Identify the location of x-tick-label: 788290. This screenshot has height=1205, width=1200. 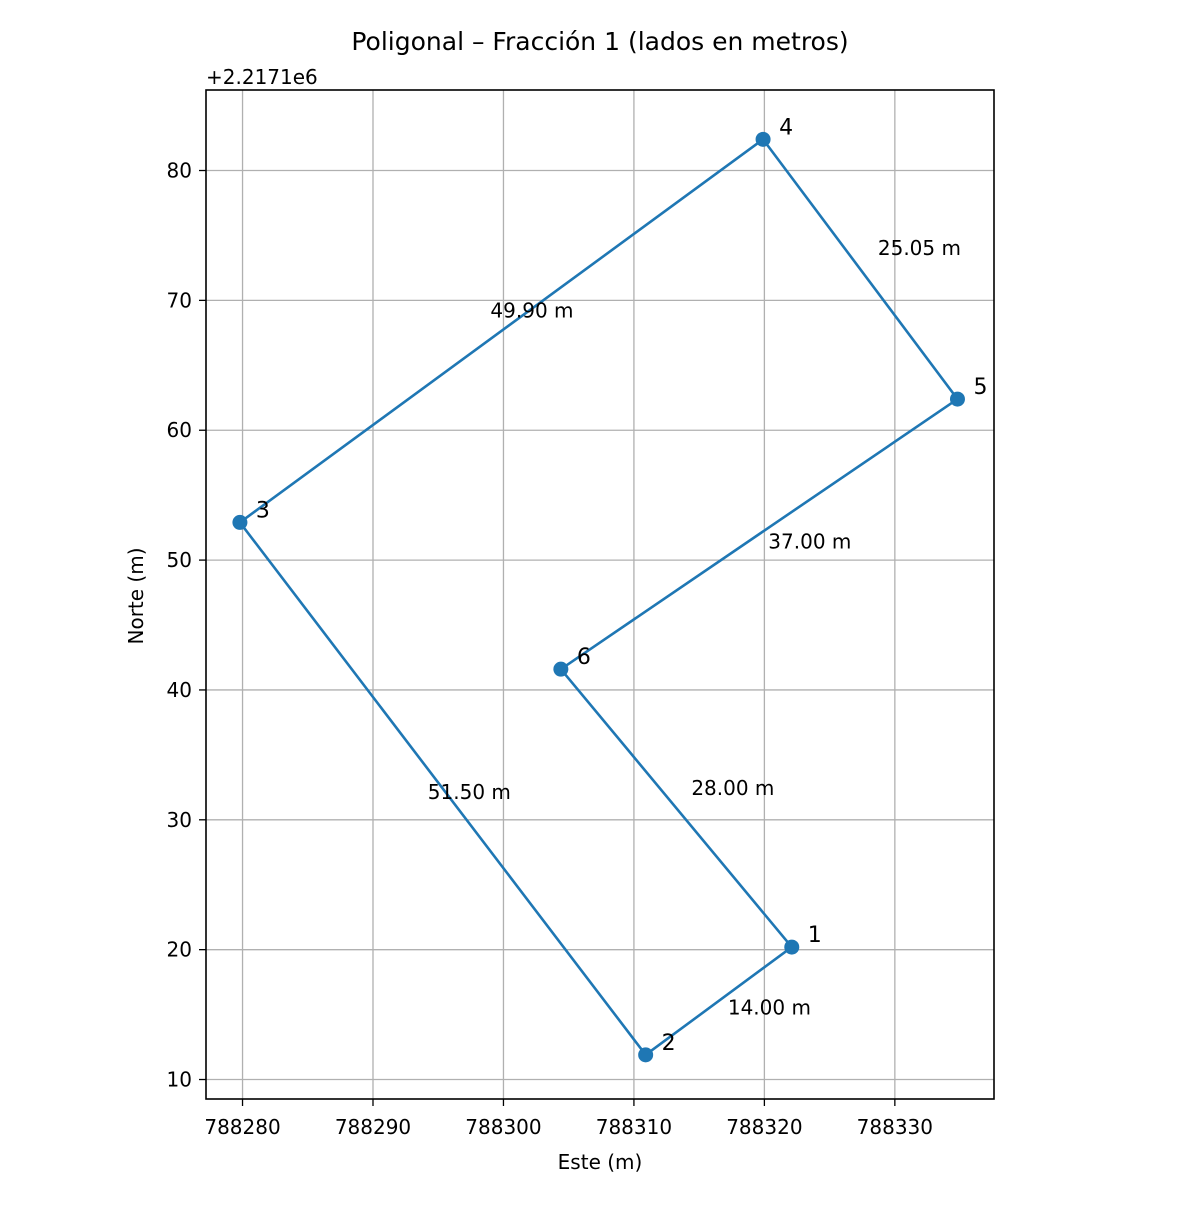
(373, 1127).